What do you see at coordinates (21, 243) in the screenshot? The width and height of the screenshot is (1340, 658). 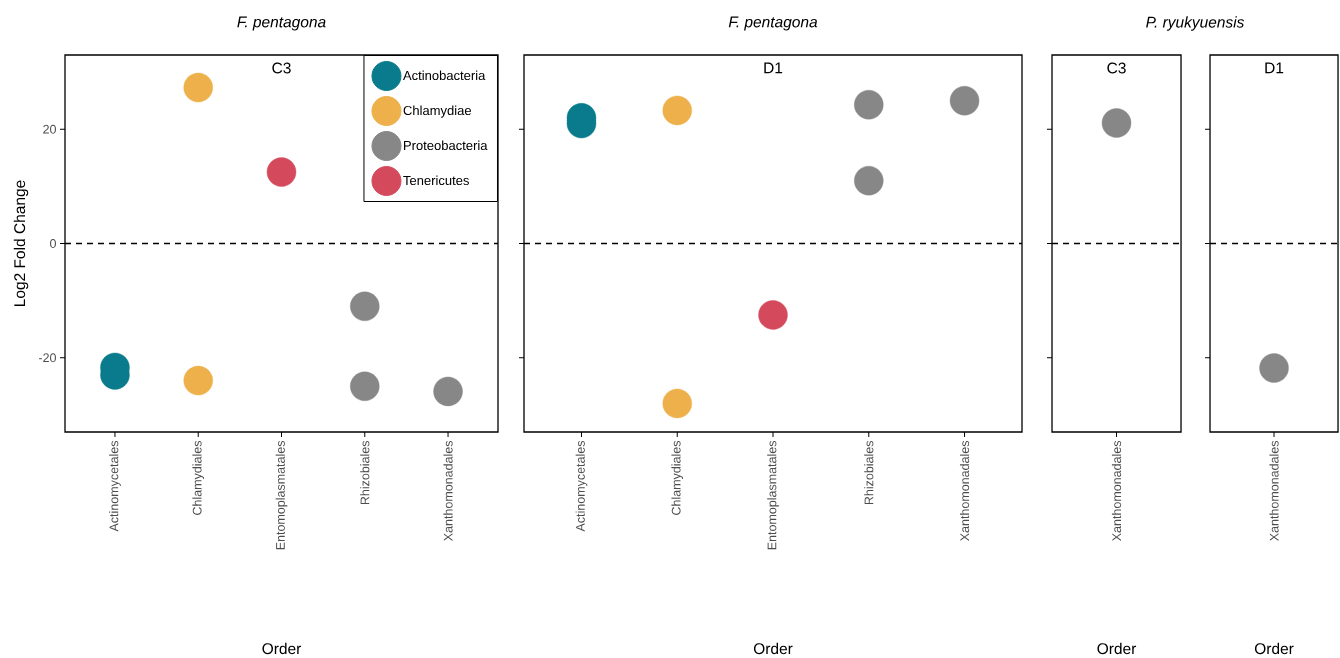 I see `y-axis-title: Log2 Fold Change` at bounding box center [21, 243].